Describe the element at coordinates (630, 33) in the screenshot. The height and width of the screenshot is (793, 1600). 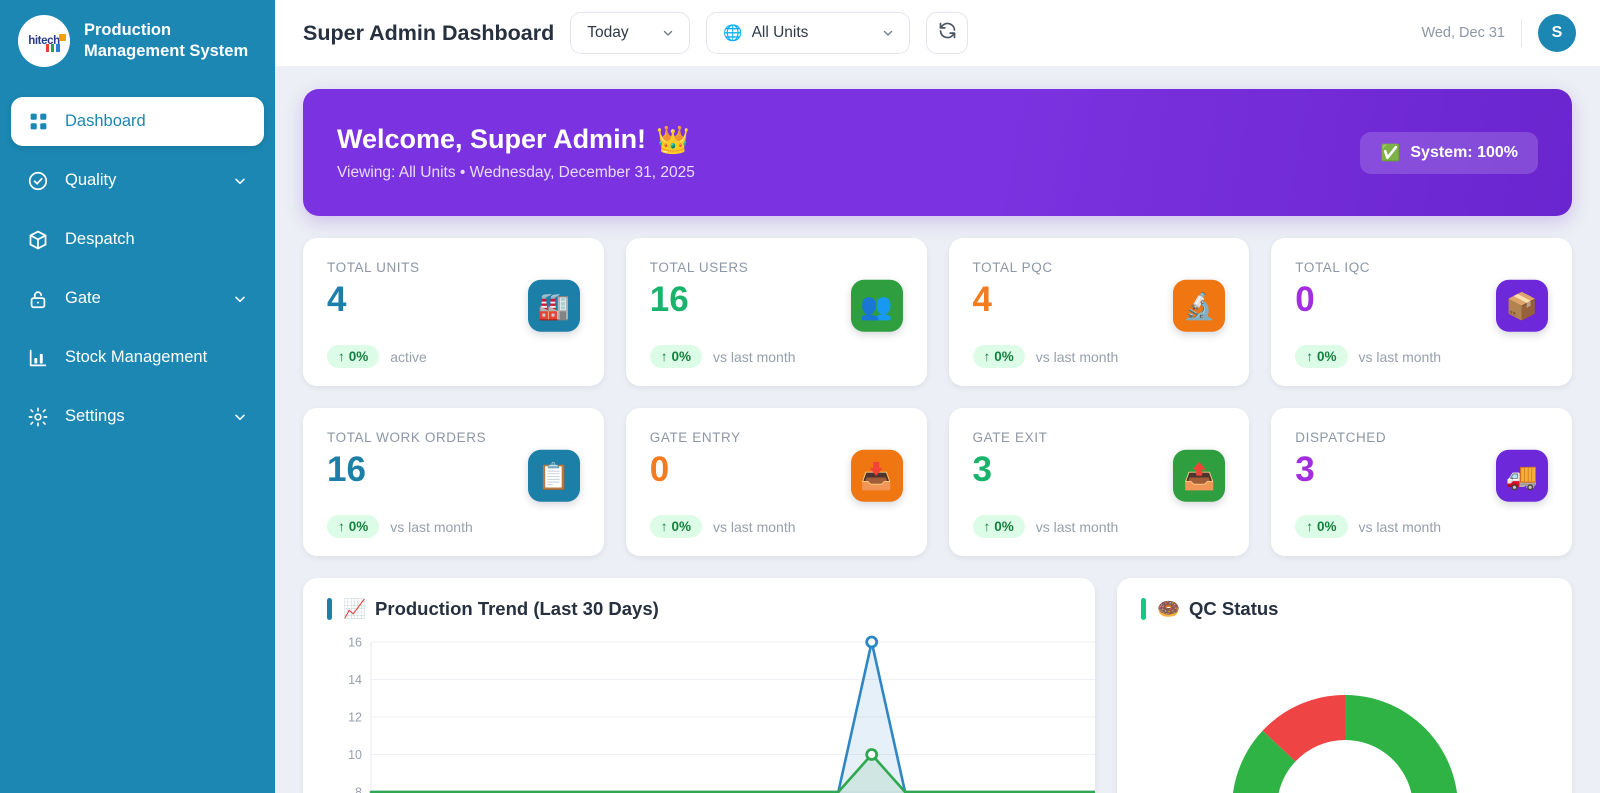
I see `period-select: Today` at that location.